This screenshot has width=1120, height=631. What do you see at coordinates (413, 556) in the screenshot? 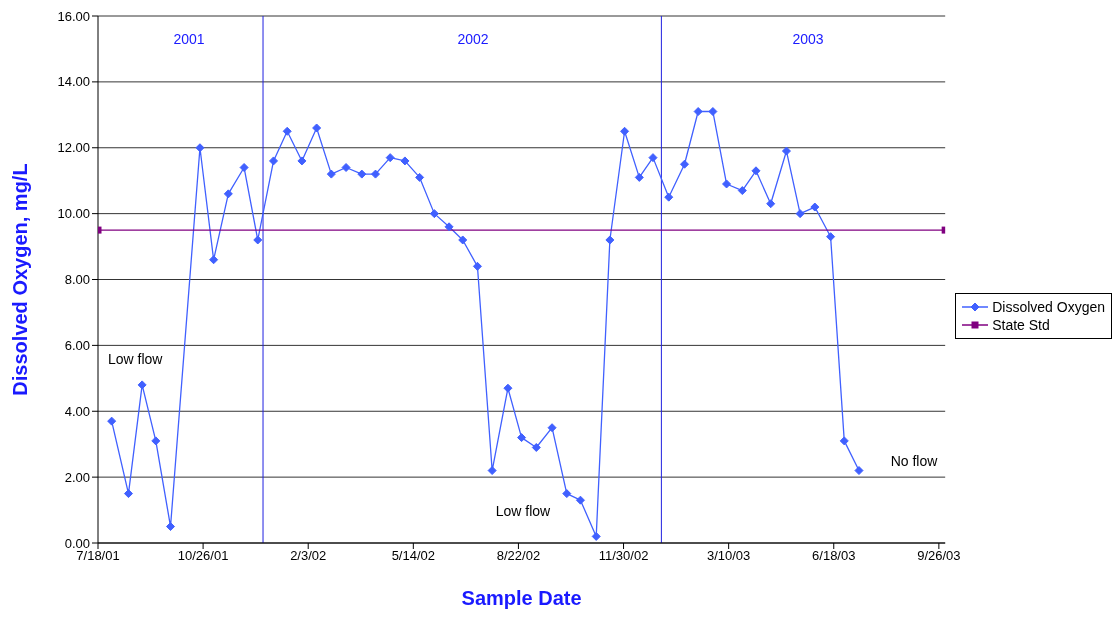
I see `x-tick-label: 5/14/02` at bounding box center [413, 556].